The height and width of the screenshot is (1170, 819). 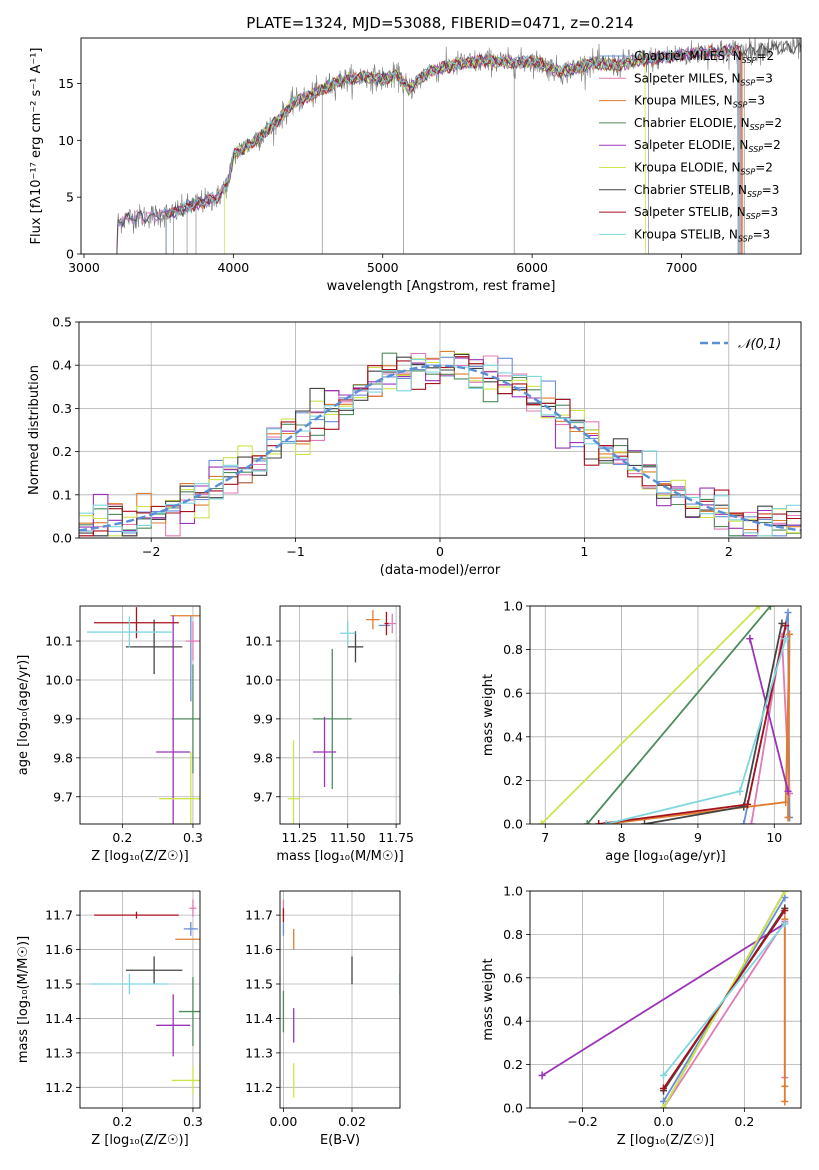 I want to click on legend-label: Kroupa MILES, NSSP=3, so click(x=699, y=102).